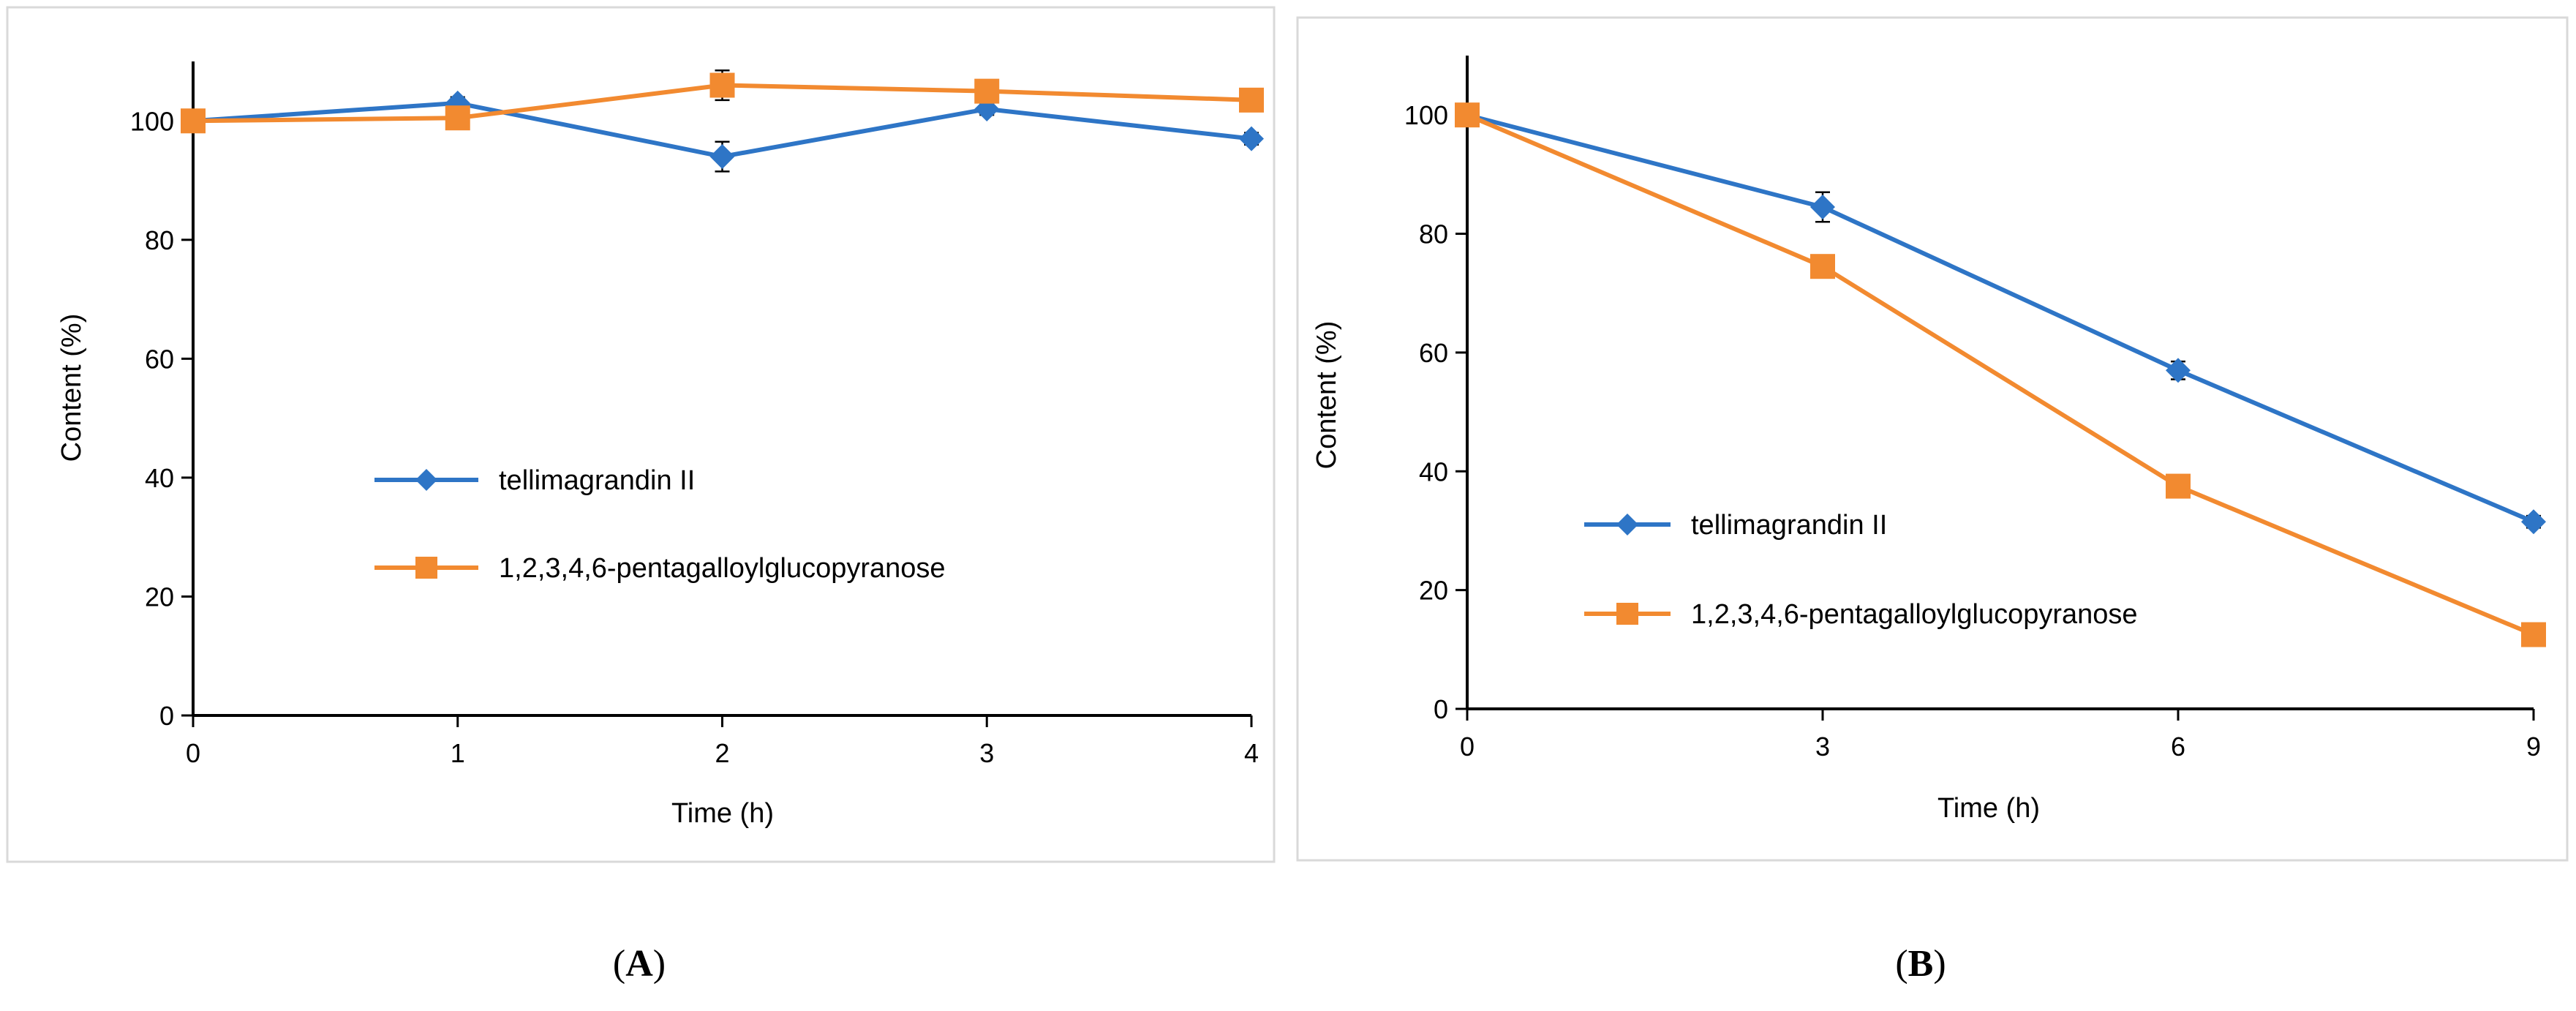 The width and height of the screenshot is (2576, 1011). Describe the element at coordinates (722, 753) in the screenshot. I see `panel-a-x-tick-label: 2` at that location.